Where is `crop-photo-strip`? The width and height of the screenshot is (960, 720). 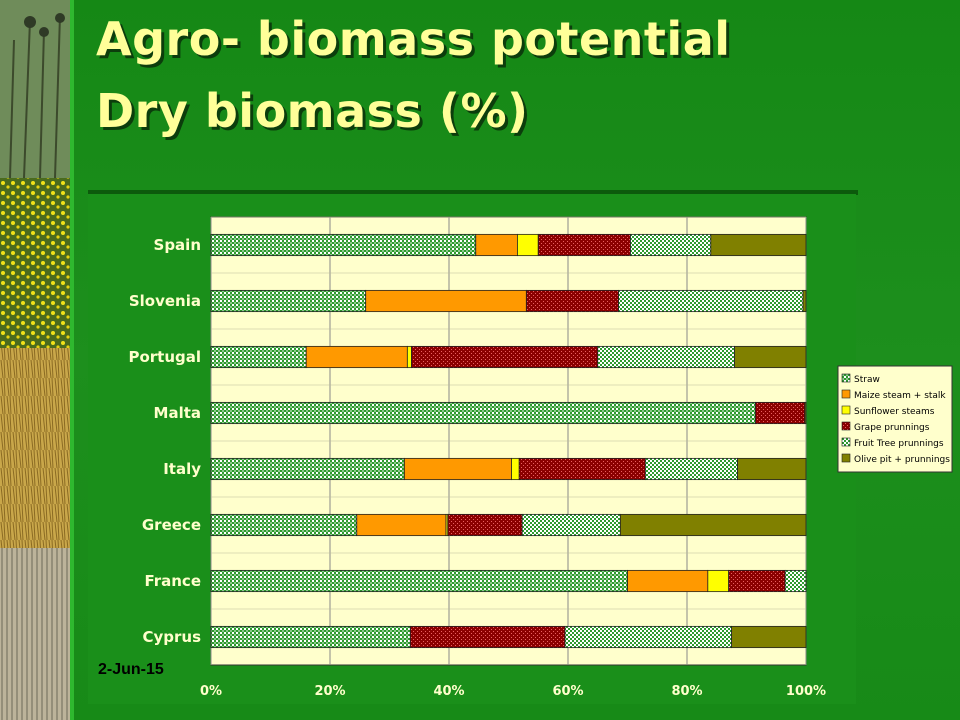 crop-photo-strip is located at coordinates (35, 360).